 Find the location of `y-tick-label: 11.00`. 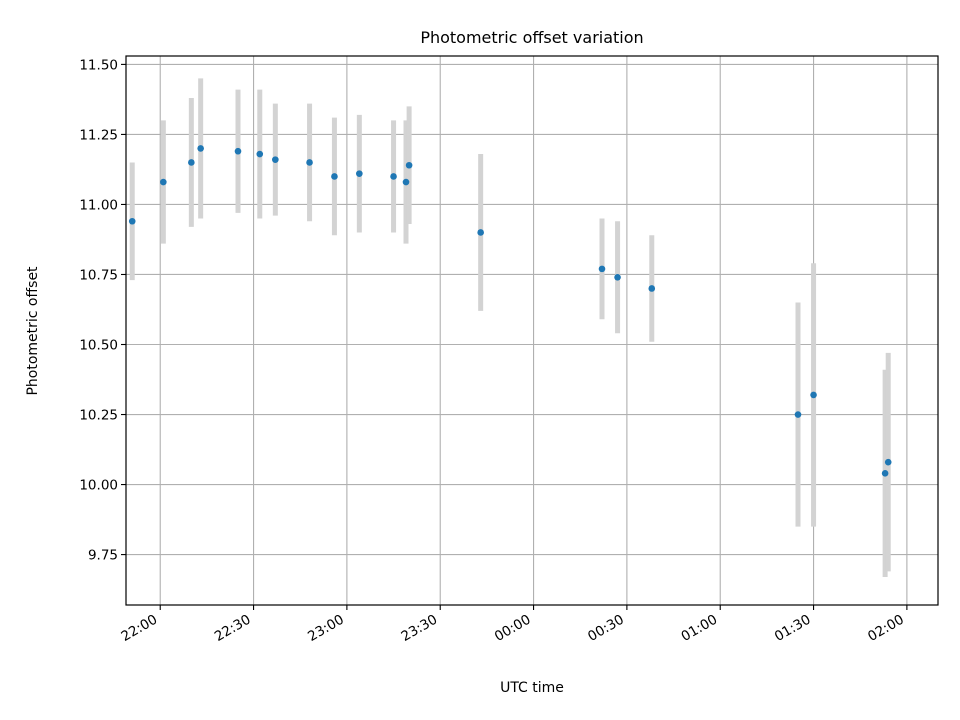

y-tick-label: 11.00 is located at coordinates (98, 205).